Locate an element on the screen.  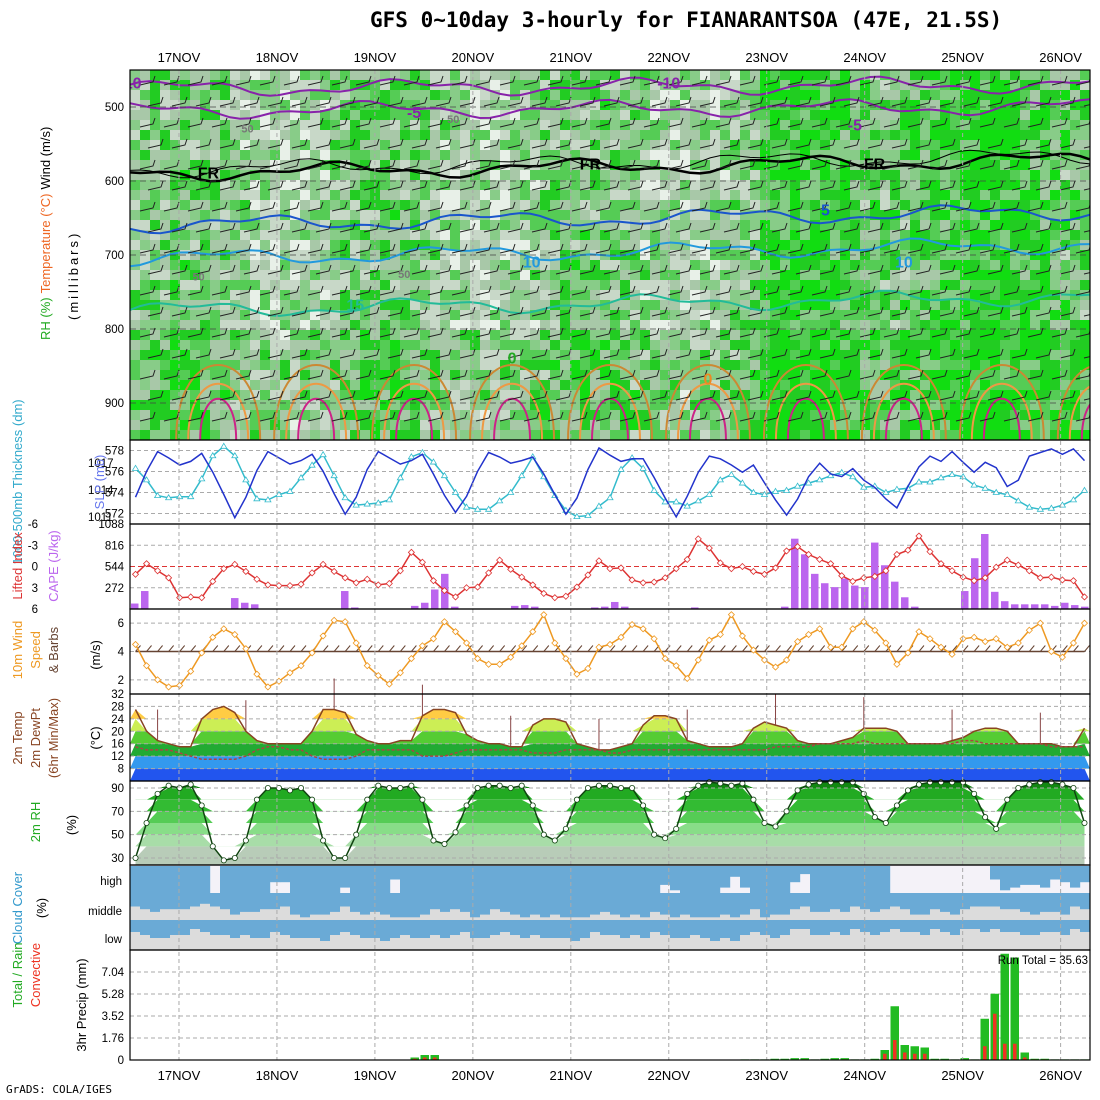
surface-wind-barb is located at coordinates (149, 648).